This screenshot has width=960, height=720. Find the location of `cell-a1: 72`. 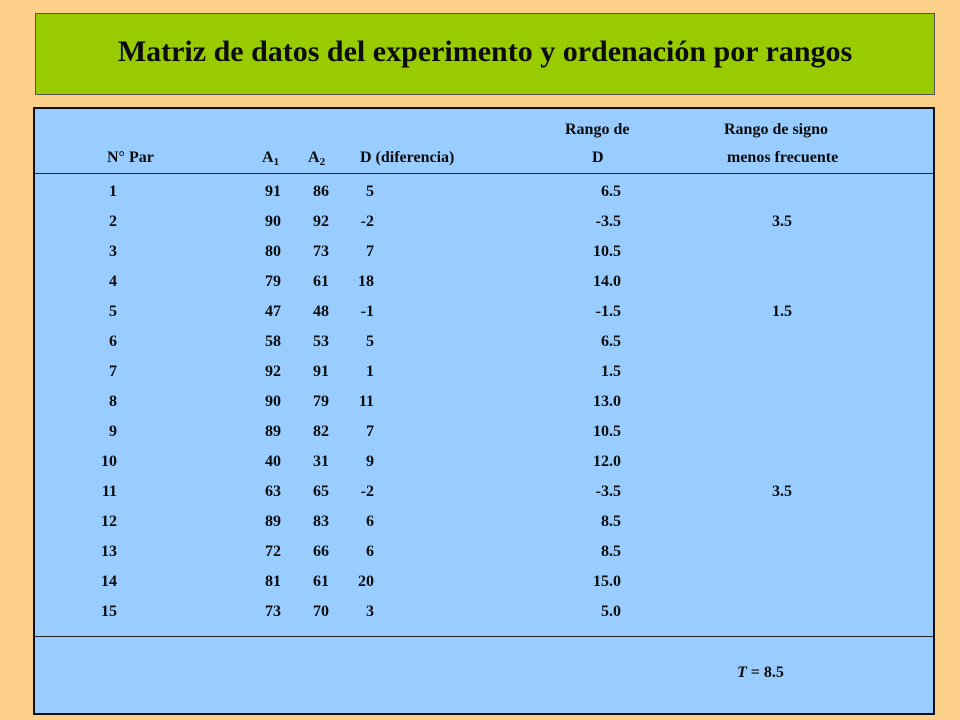

cell-a1: 72 is located at coordinates (273, 551).